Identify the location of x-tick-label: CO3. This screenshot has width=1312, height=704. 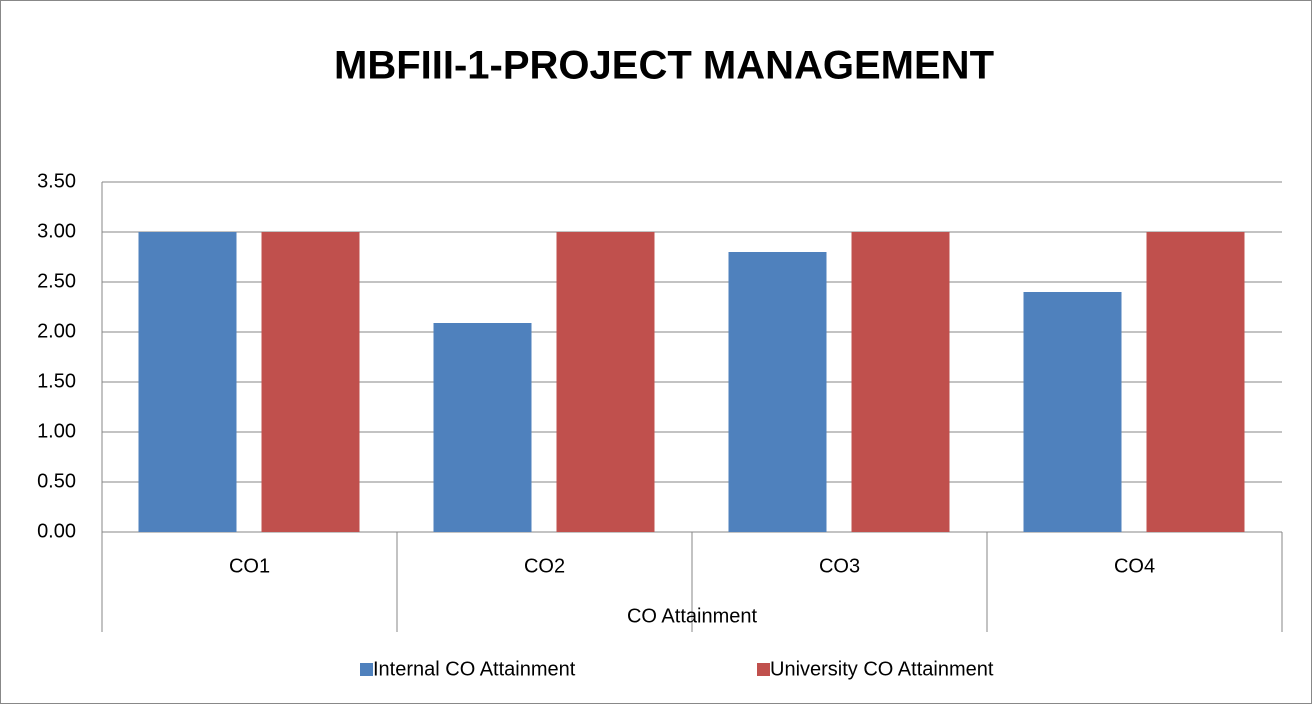
(839, 566).